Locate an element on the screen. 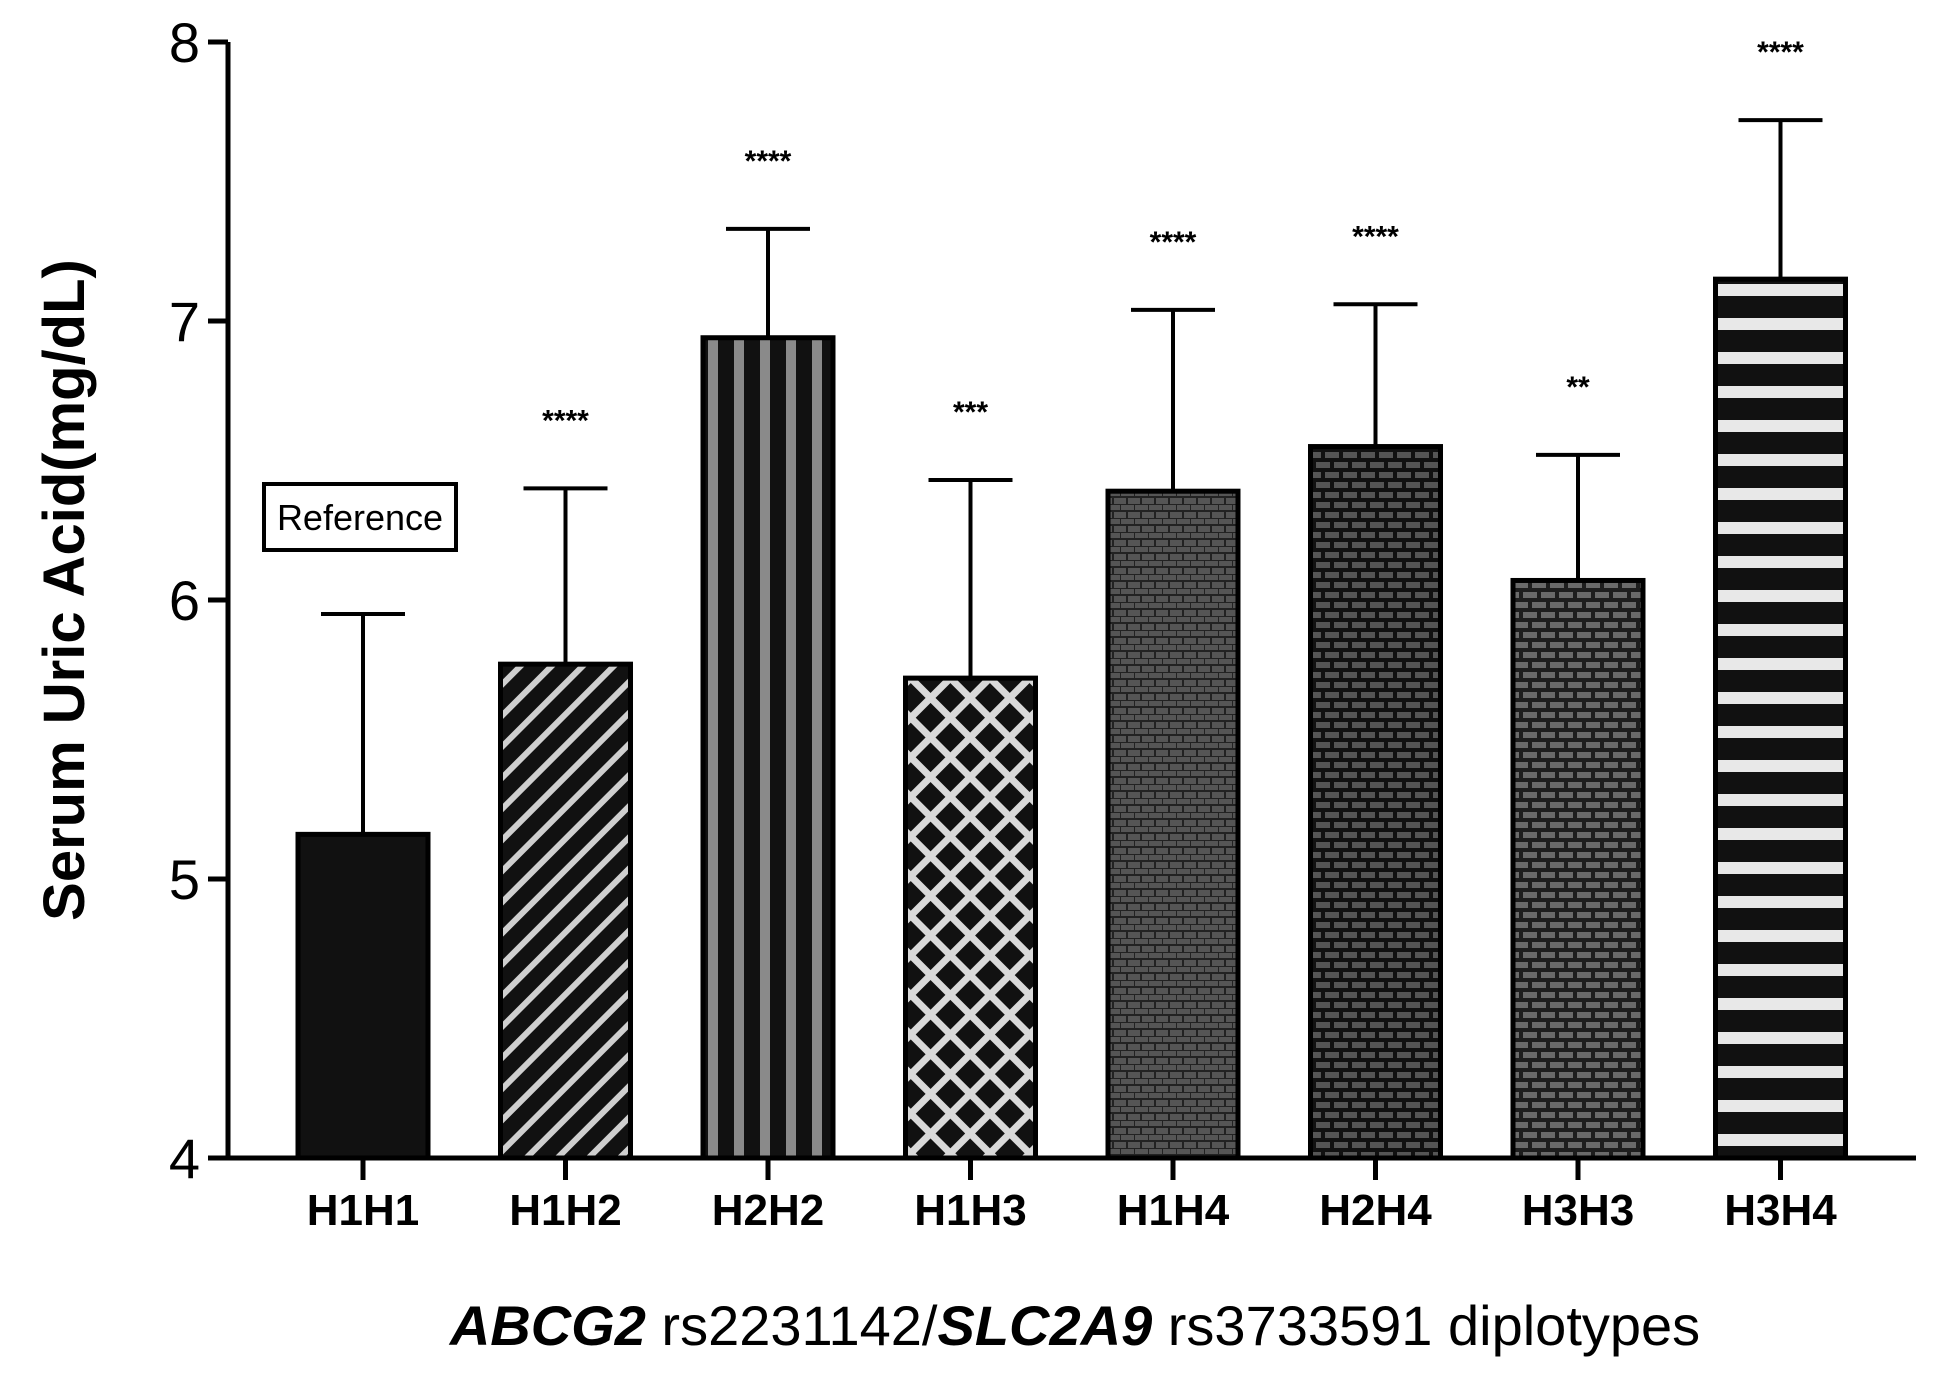 Image resolution: width=1933 pixels, height=1385 pixels. x-axis-title-part: ABCG2 is located at coordinates (547, 1325).